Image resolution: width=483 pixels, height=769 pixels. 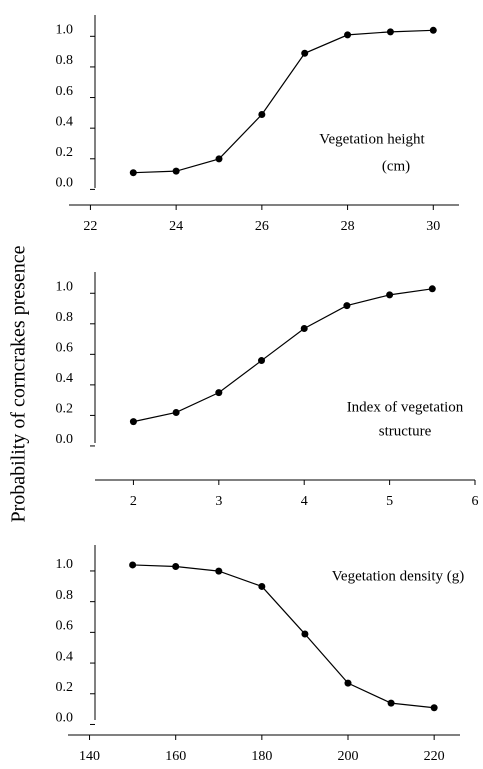 I want to click on annotation: structure, so click(x=405, y=431).